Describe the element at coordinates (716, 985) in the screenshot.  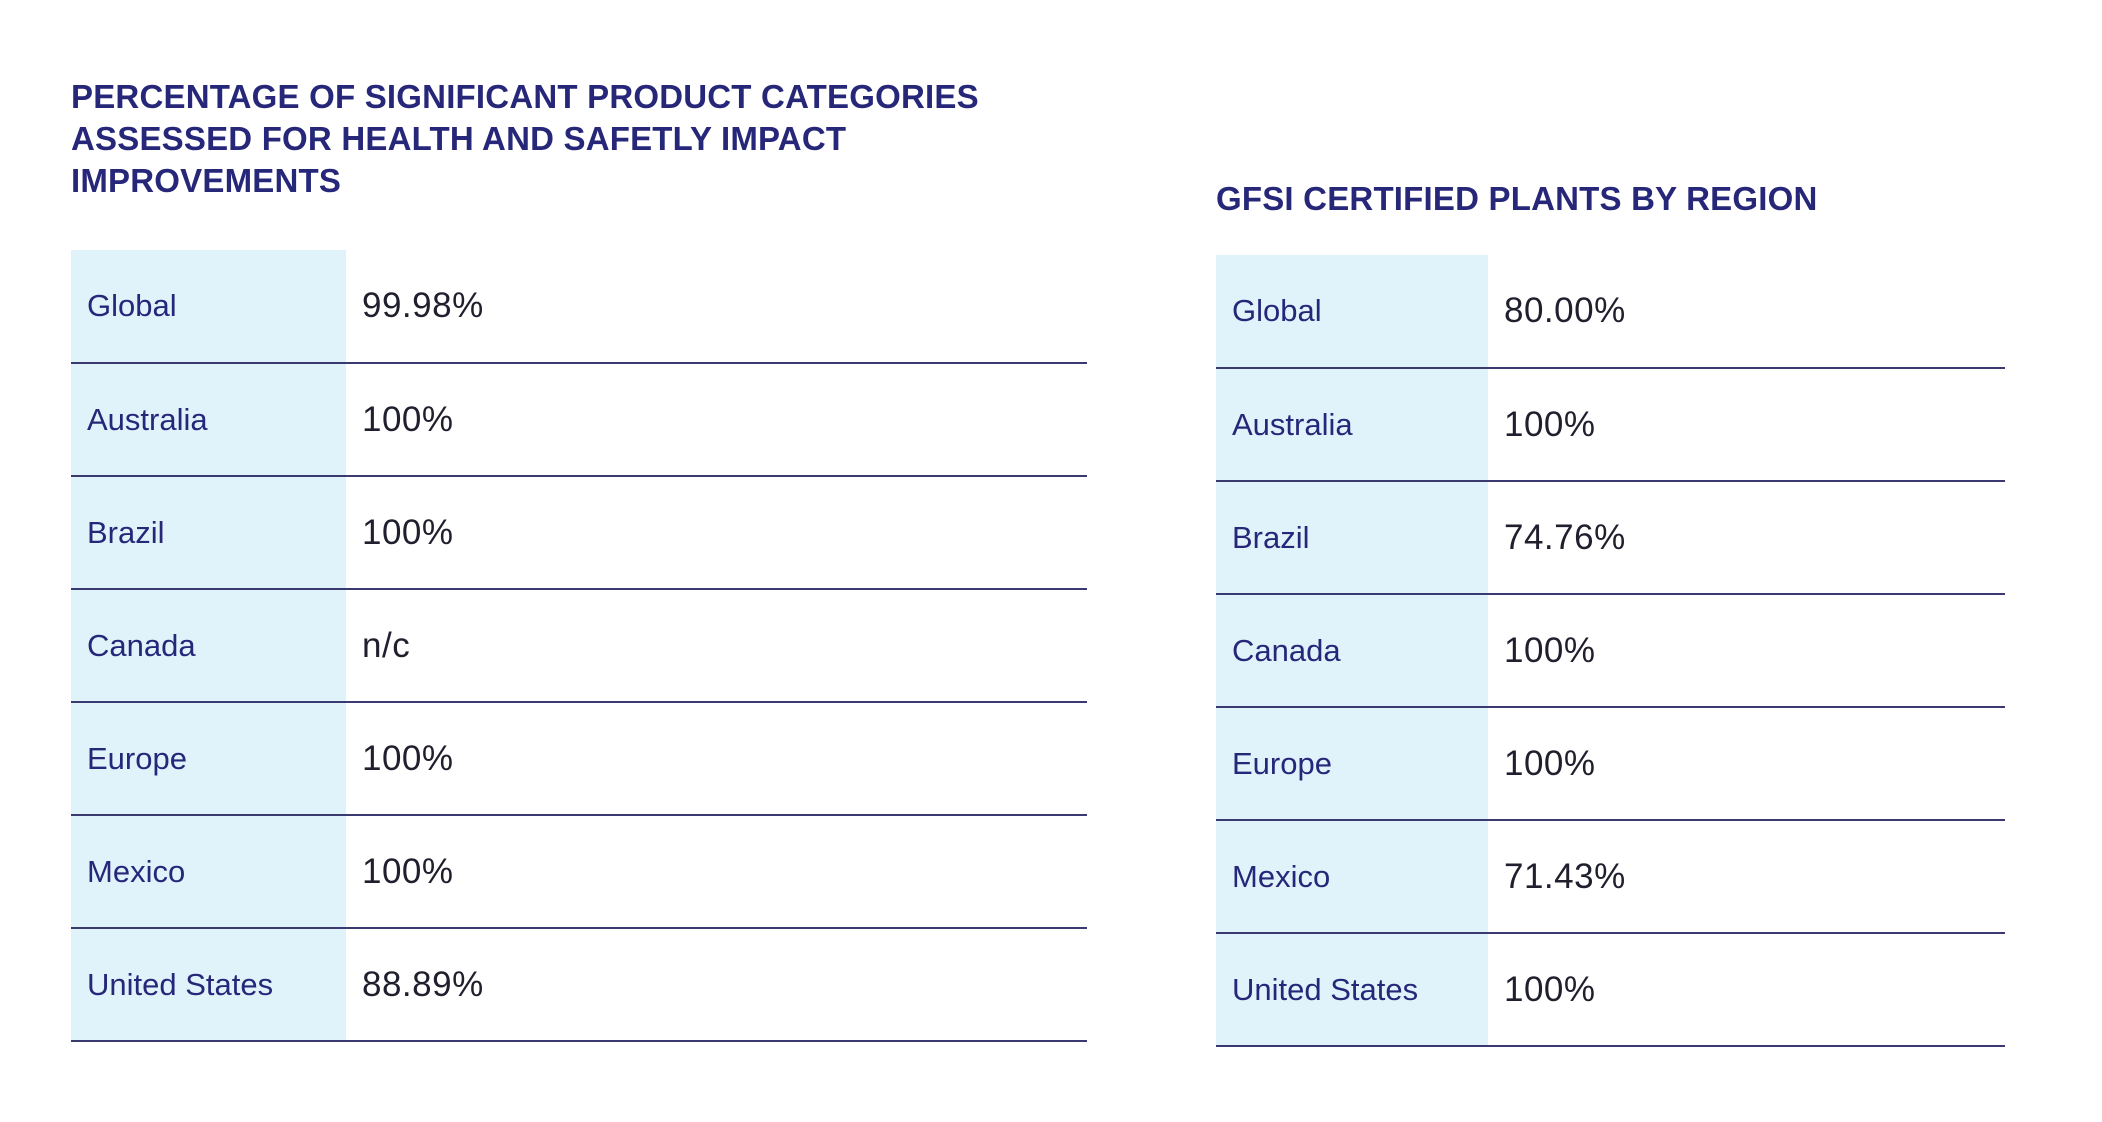
I see `value-cell: 88.89%` at that location.